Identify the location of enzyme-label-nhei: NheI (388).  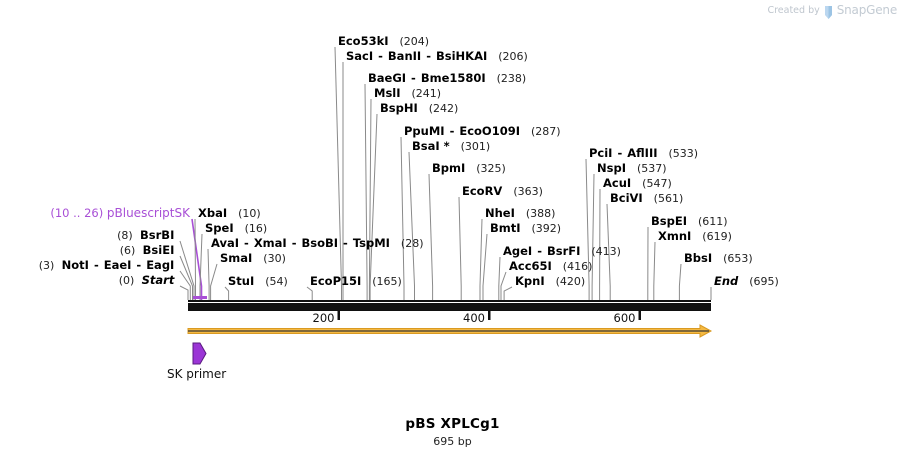
(520, 213).